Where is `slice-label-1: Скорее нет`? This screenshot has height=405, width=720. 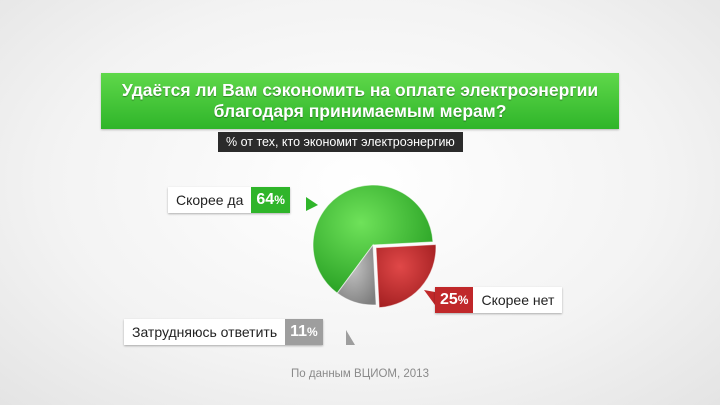
slice-label-1: Скорее нет is located at coordinates (518, 300).